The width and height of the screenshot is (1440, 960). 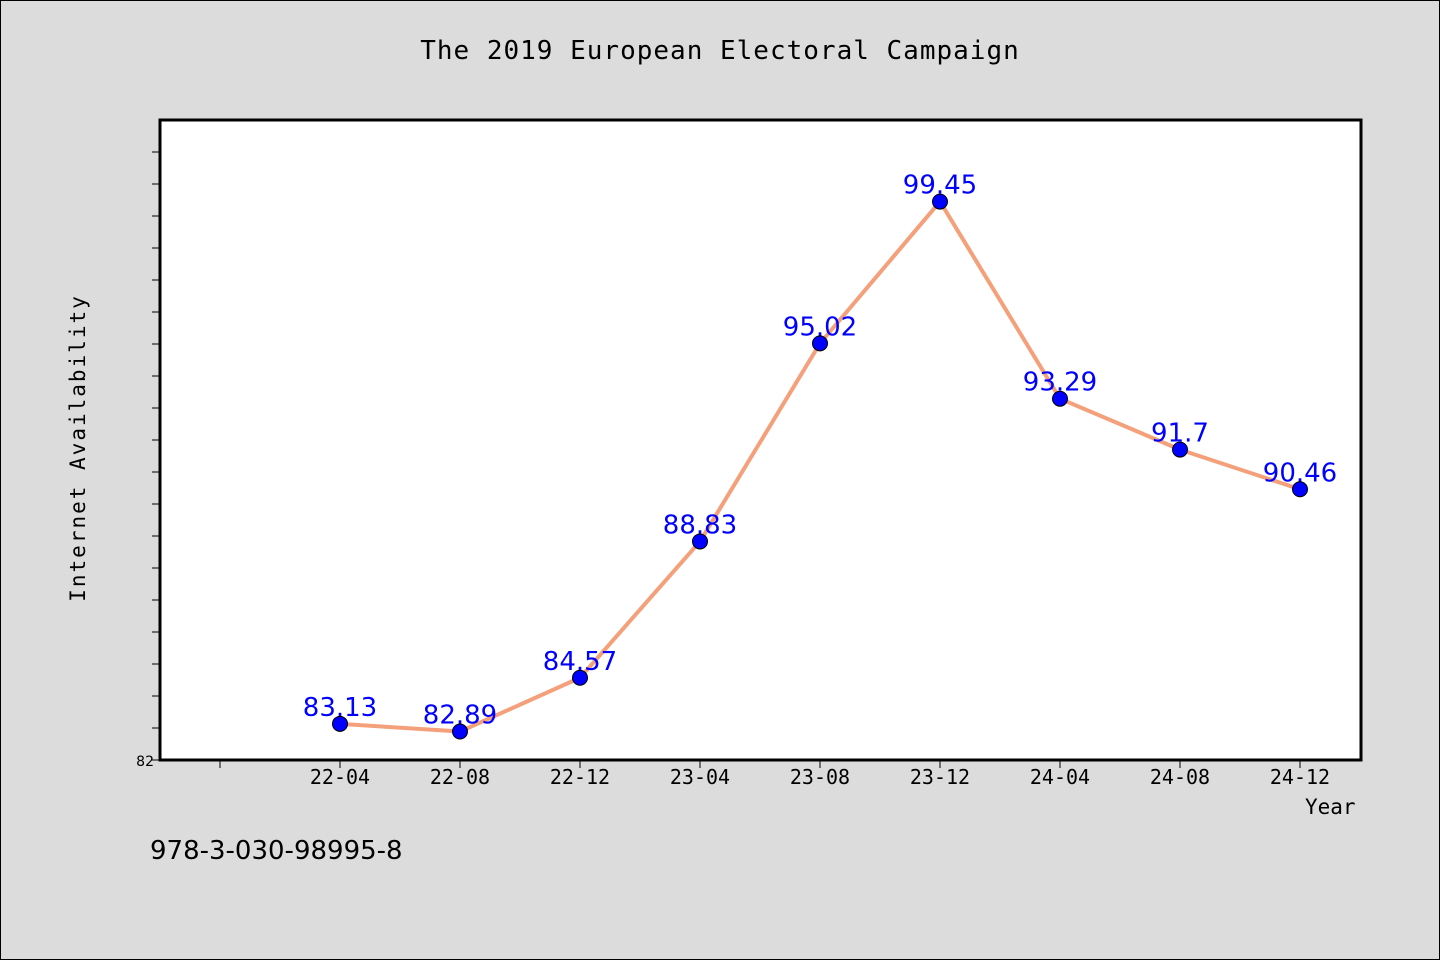 What do you see at coordinates (820, 777) in the screenshot?
I see `x-tick-label: 23-08` at bounding box center [820, 777].